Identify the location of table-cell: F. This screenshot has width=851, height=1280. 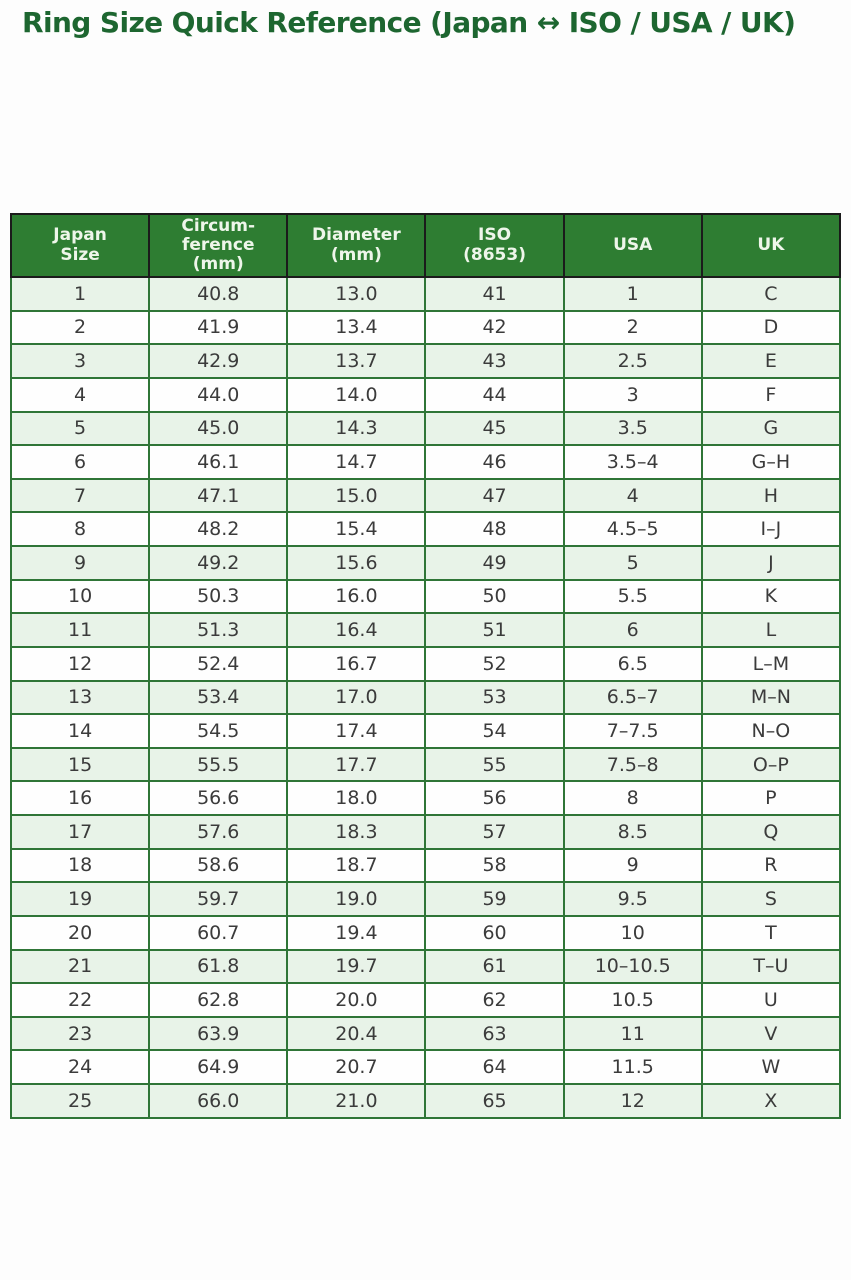
(771, 394).